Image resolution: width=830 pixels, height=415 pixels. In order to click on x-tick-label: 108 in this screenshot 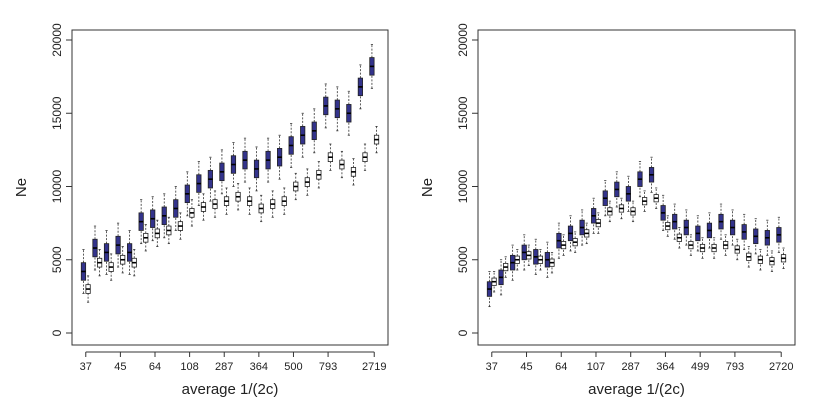, I will do `click(189, 367)`.